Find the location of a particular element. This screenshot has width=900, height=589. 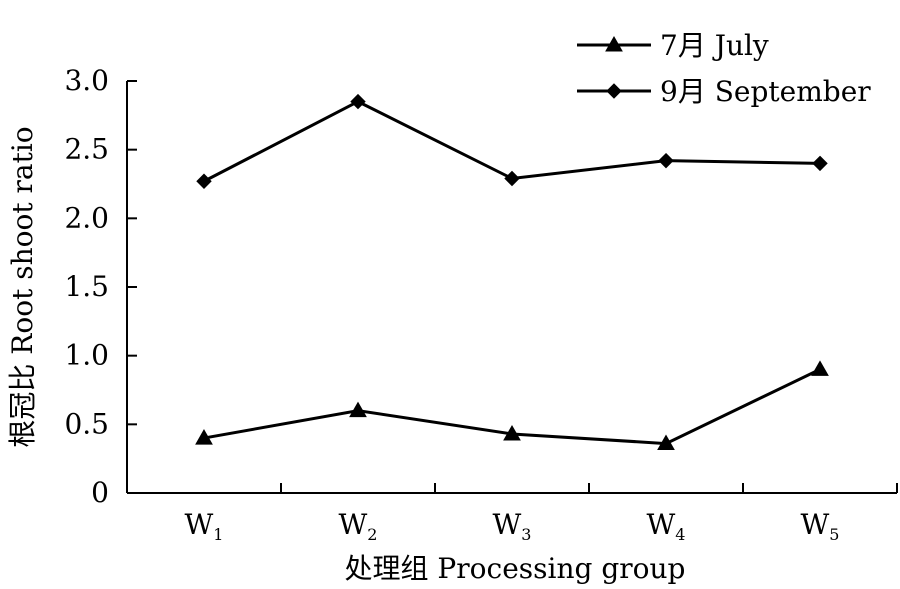

legend-marker-diamond is located at coordinates (614, 91).